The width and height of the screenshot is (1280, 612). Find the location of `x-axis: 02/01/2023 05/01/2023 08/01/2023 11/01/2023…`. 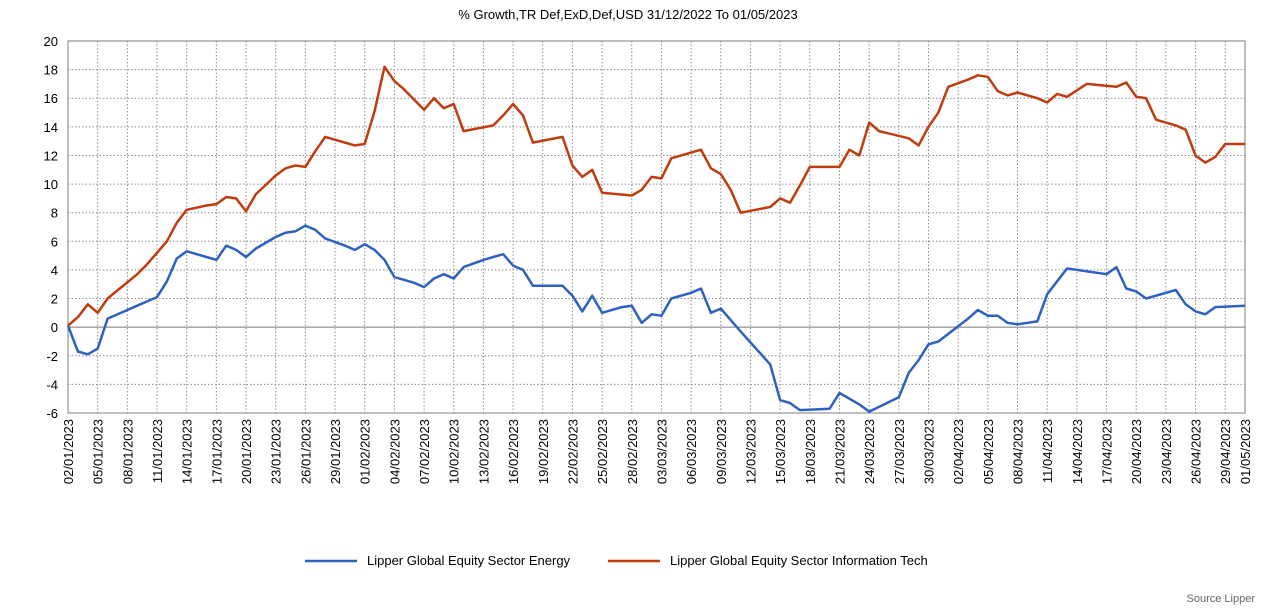

x-axis: 02/01/2023 05/01/2023 08/01/2023 11/01/2023… is located at coordinates (657, 451).